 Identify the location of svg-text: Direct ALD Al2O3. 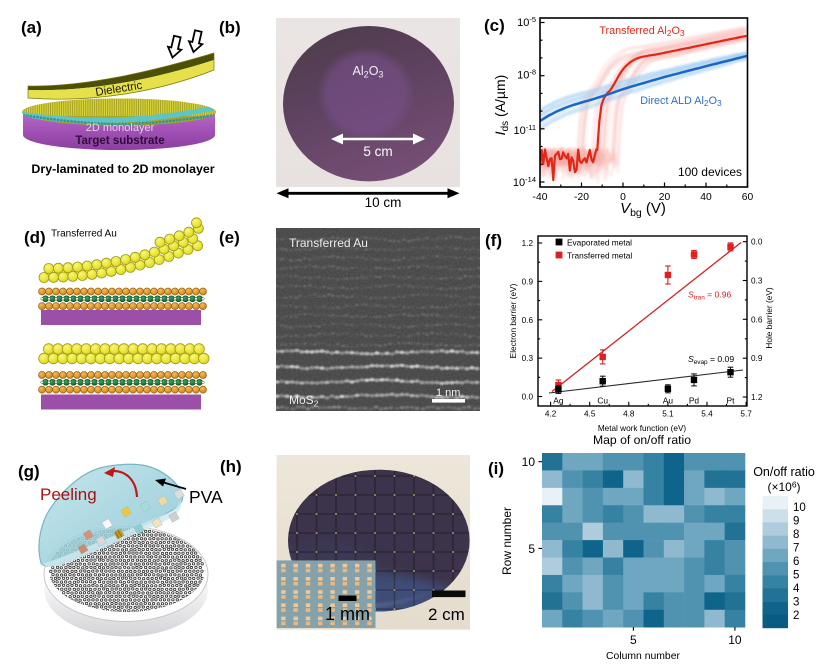
(681, 101).